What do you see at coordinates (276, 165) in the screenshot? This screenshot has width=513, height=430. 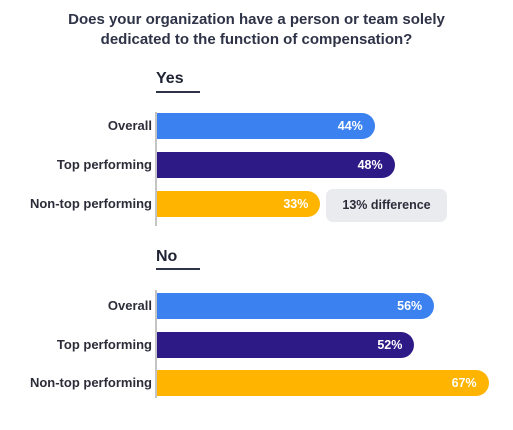 I see `bar-yes-top-performing` at bounding box center [276, 165].